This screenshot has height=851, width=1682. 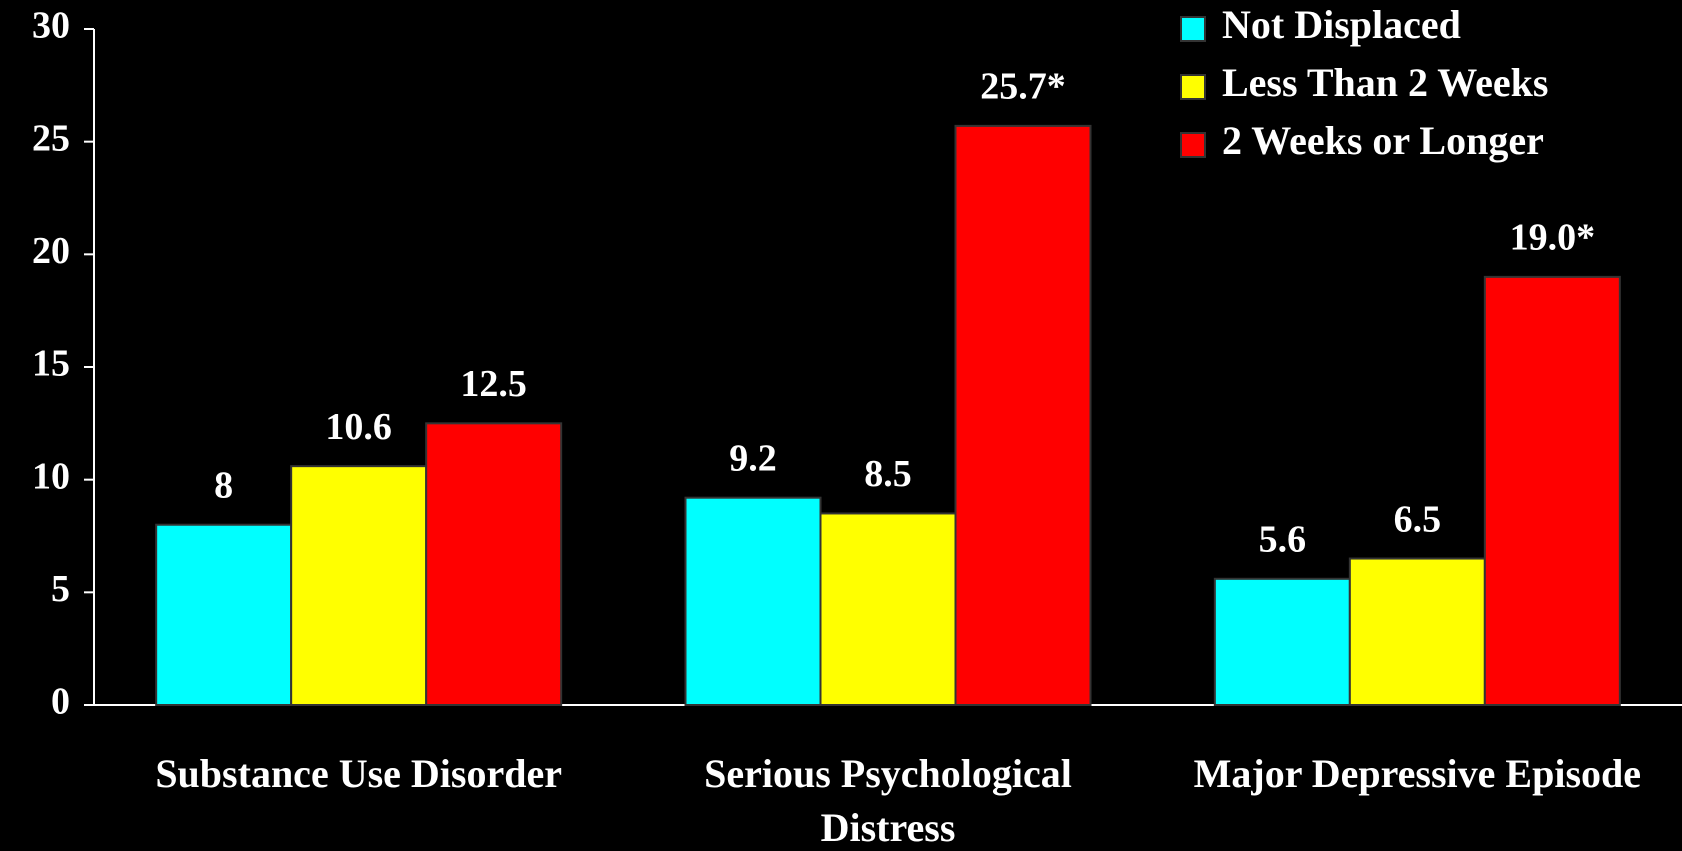 What do you see at coordinates (1417, 773) in the screenshot?
I see `x-tick-label: Major Depressive Episode` at bounding box center [1417, 773].